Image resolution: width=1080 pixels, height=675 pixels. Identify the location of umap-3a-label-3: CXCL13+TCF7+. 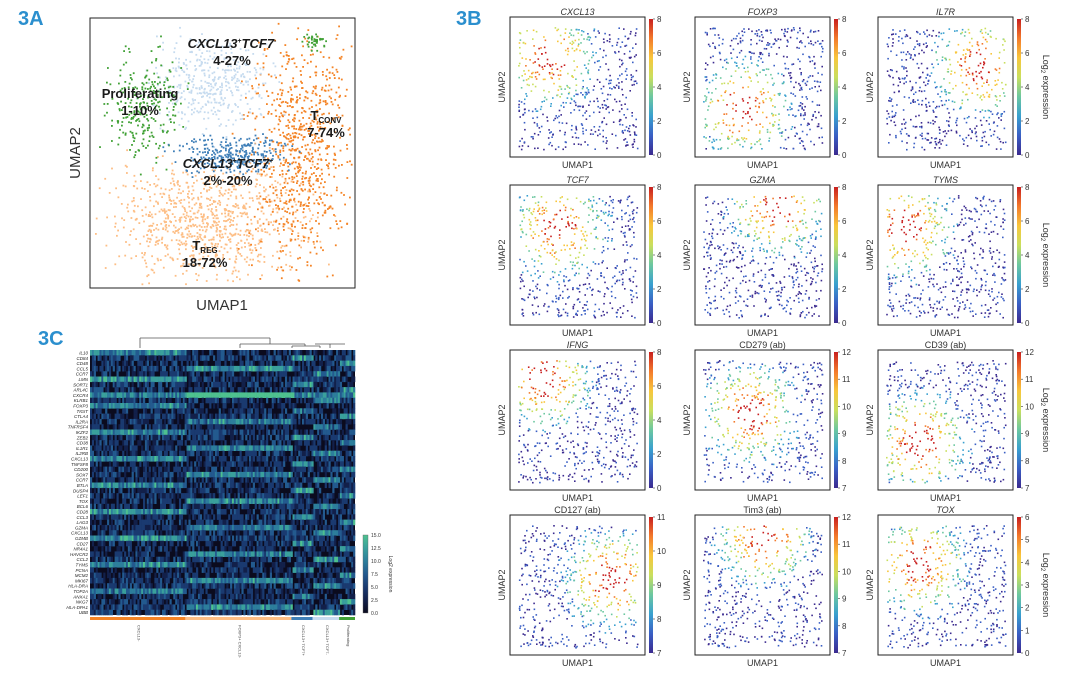
(228, 163).